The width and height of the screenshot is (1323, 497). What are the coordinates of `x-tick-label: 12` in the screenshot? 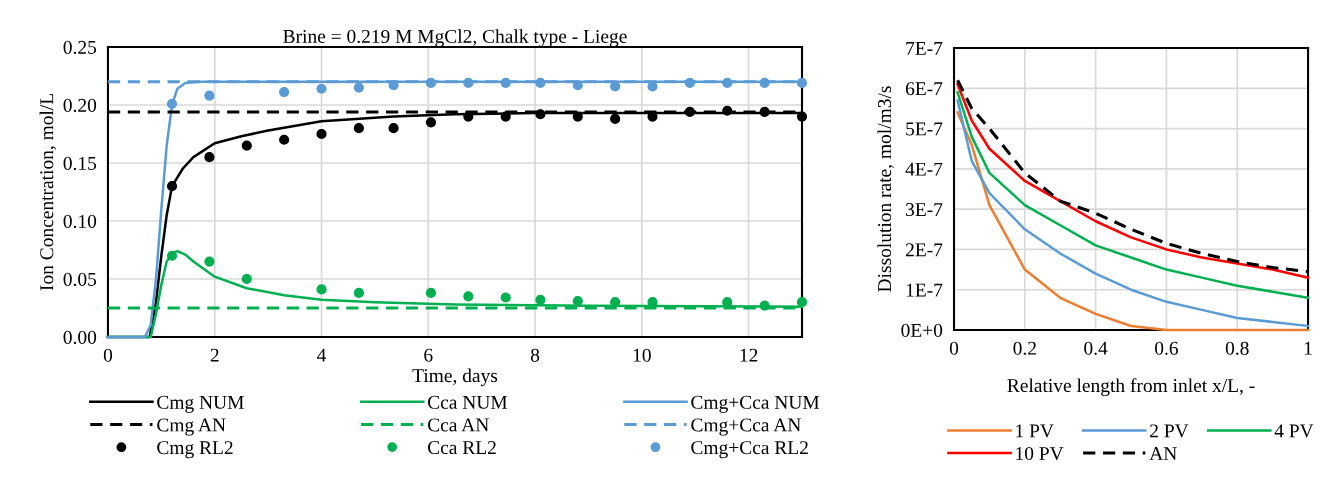 It's located at (749, 355).